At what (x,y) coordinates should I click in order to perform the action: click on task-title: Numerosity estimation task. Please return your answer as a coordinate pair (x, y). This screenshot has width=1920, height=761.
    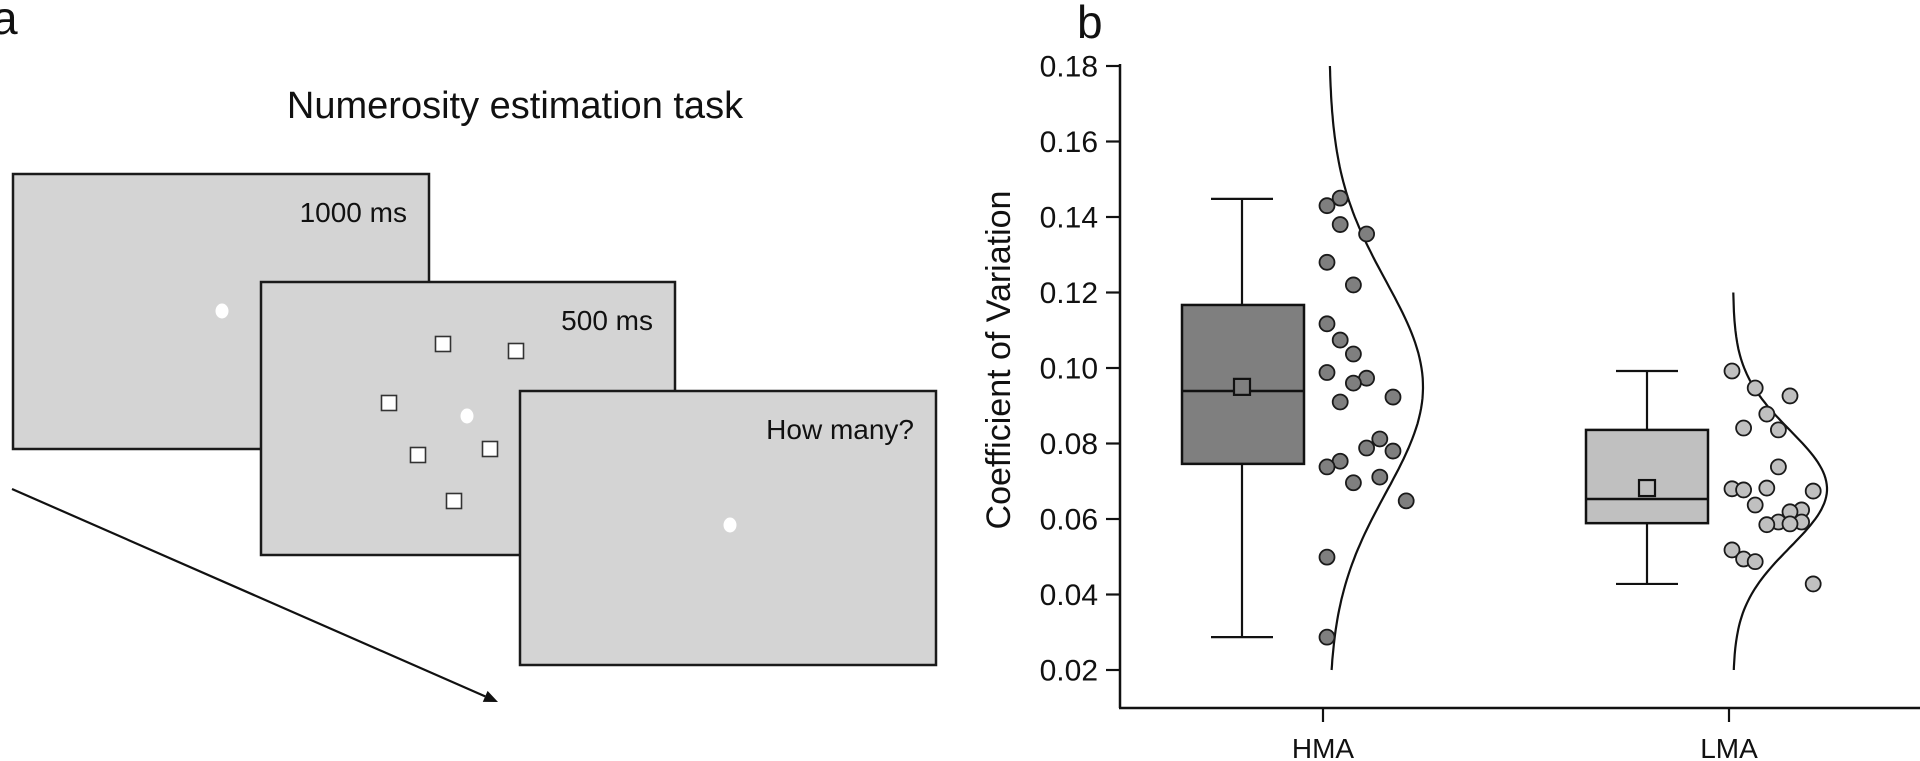
    Looking at the image, I should click on (515, 106).